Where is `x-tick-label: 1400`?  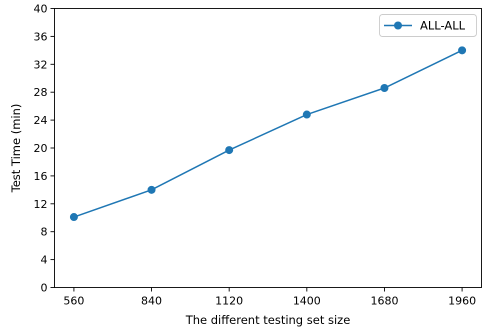 x-tick-label: 1400 is located at coordinates (307, 301).